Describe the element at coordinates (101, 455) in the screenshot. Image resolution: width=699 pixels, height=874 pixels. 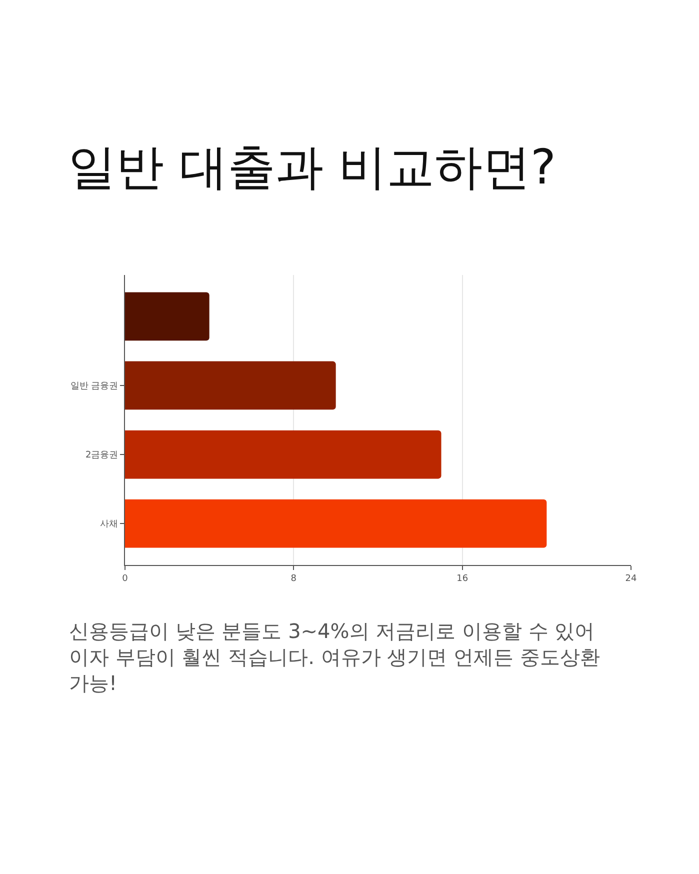
I see `y-tick-label: 2금융권` at that location.